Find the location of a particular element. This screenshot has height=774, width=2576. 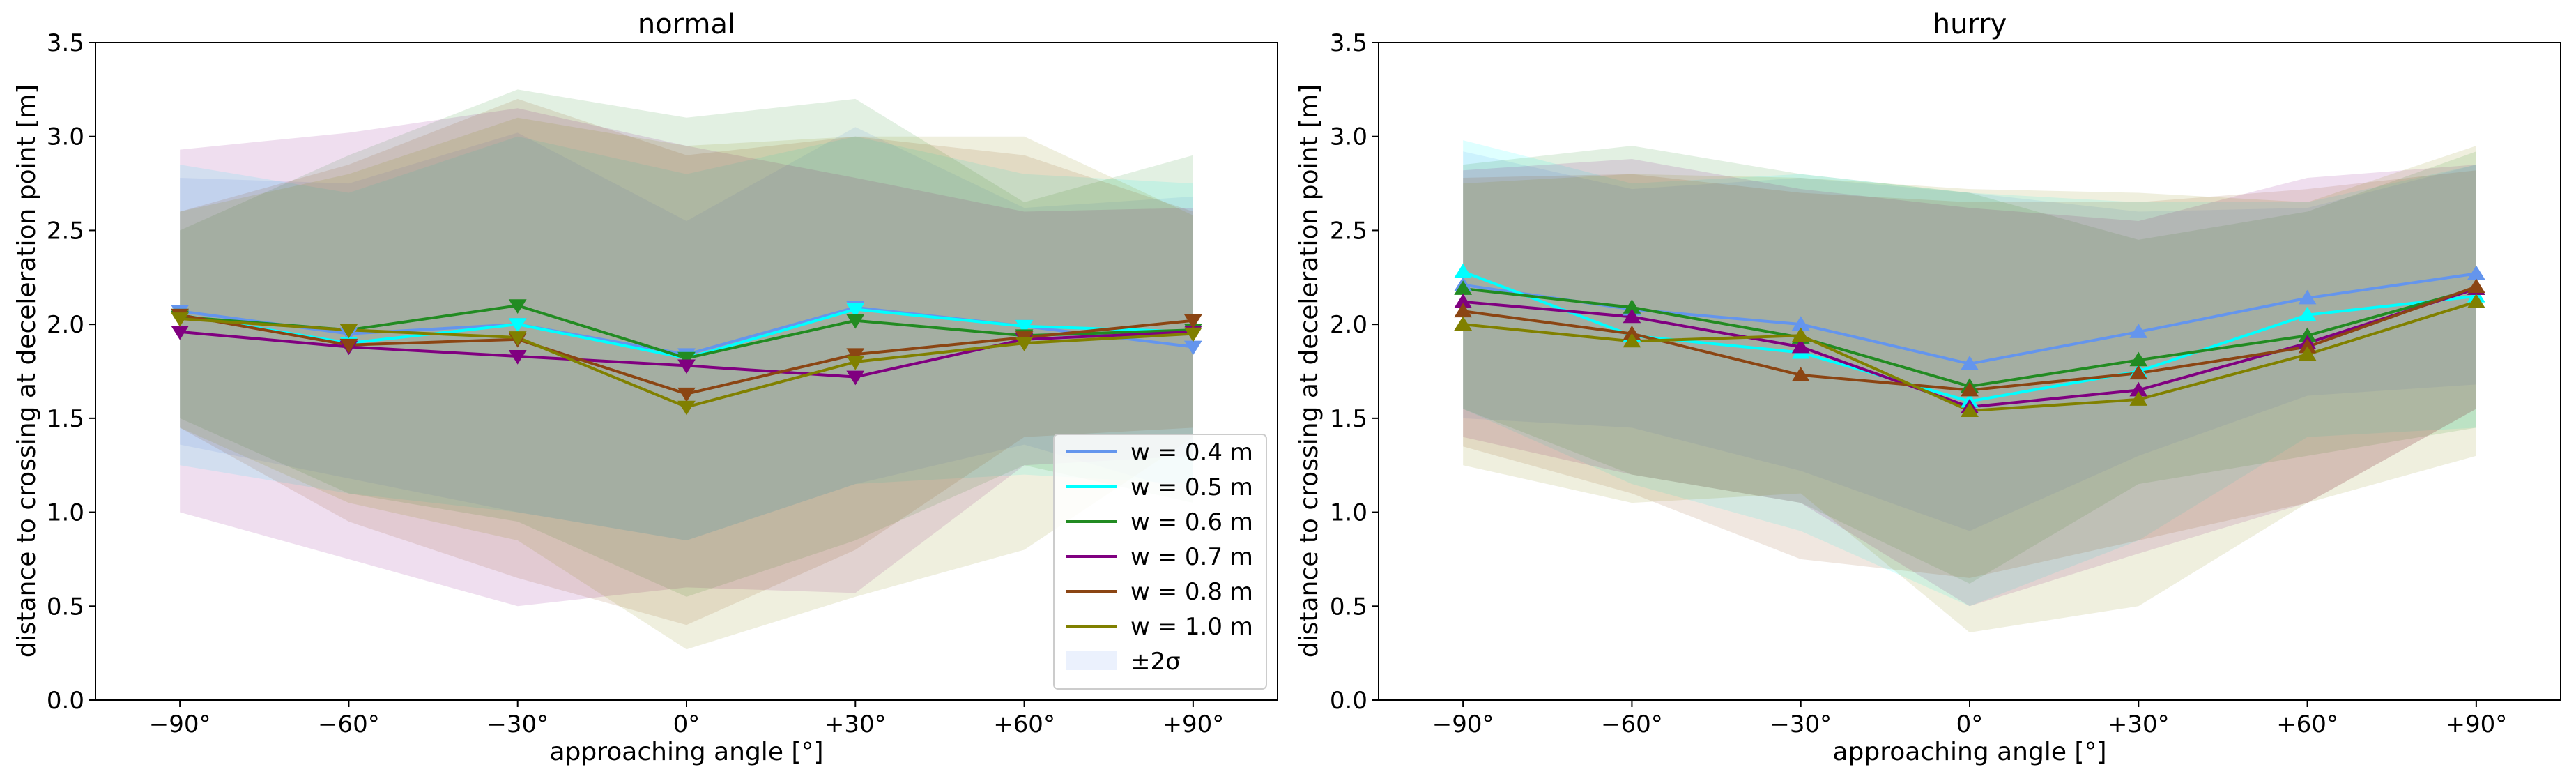

panel-title: hurry is located at coordinates (1970, 24).